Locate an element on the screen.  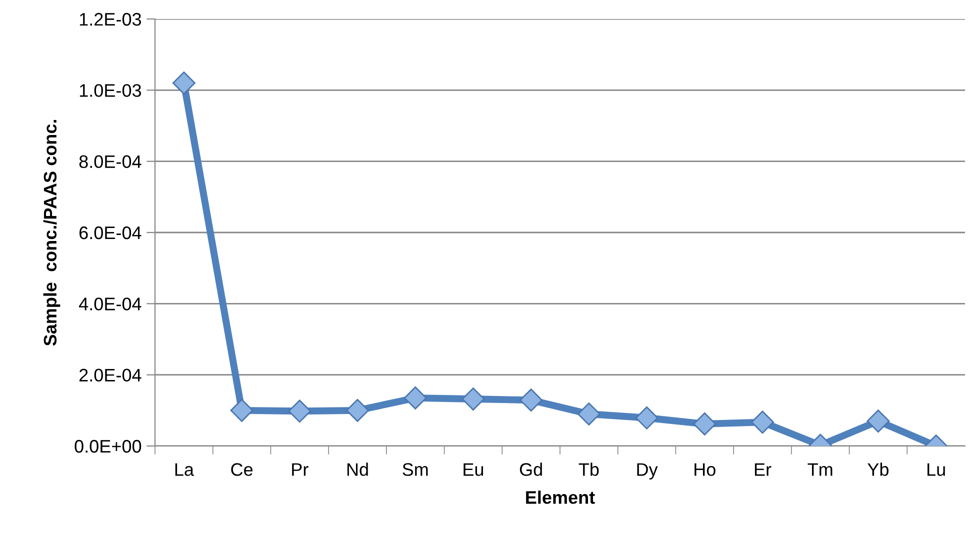
x-tick-label: Ho is located at coordinates (705, 469).